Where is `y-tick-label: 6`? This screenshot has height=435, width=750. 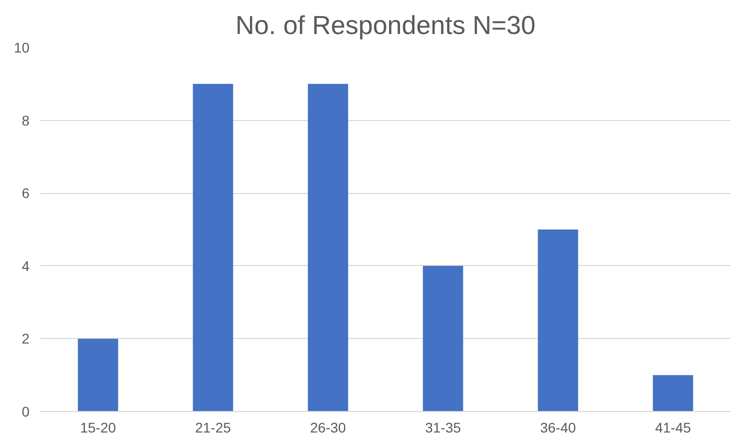
y-tick-label: 6 is located at coordinates (26, 193).